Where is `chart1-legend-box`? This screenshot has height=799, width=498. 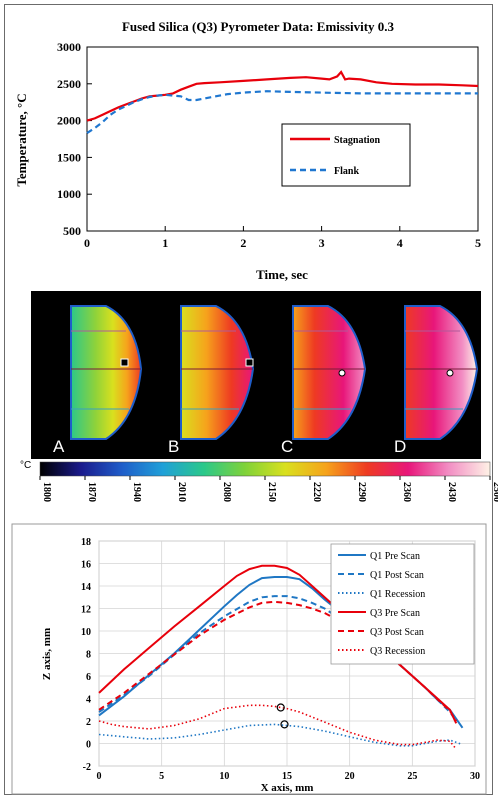
chart1-legend-box is located at coordinates (346, 155).